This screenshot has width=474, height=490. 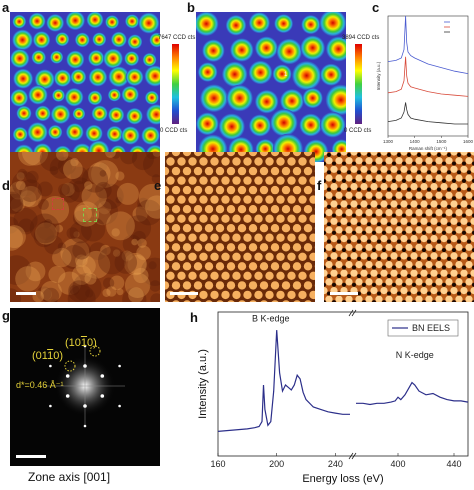 I want to click on atomic-lattice-svg-e, so click(x=240, y=227).